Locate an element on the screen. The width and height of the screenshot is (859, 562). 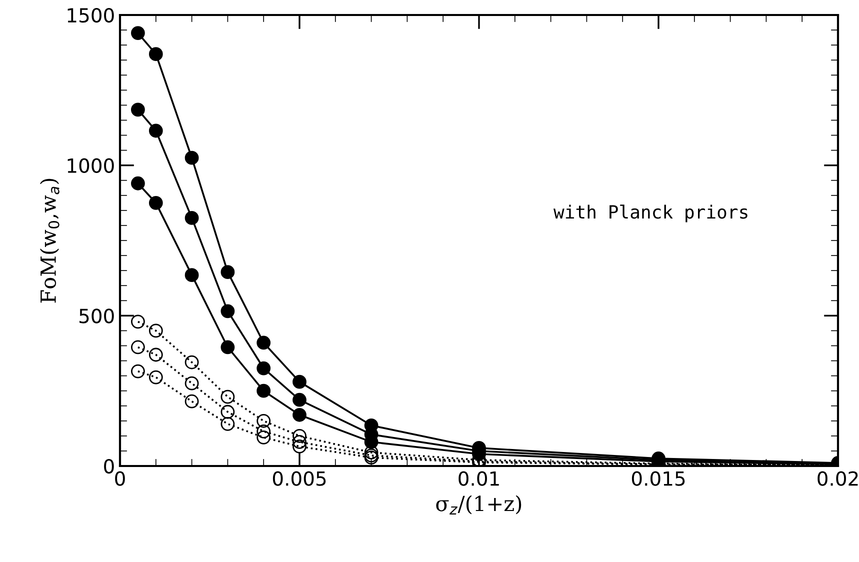
x-axis-title: σ$_{z}$/(1+z) is located at coordinates (479, 504).